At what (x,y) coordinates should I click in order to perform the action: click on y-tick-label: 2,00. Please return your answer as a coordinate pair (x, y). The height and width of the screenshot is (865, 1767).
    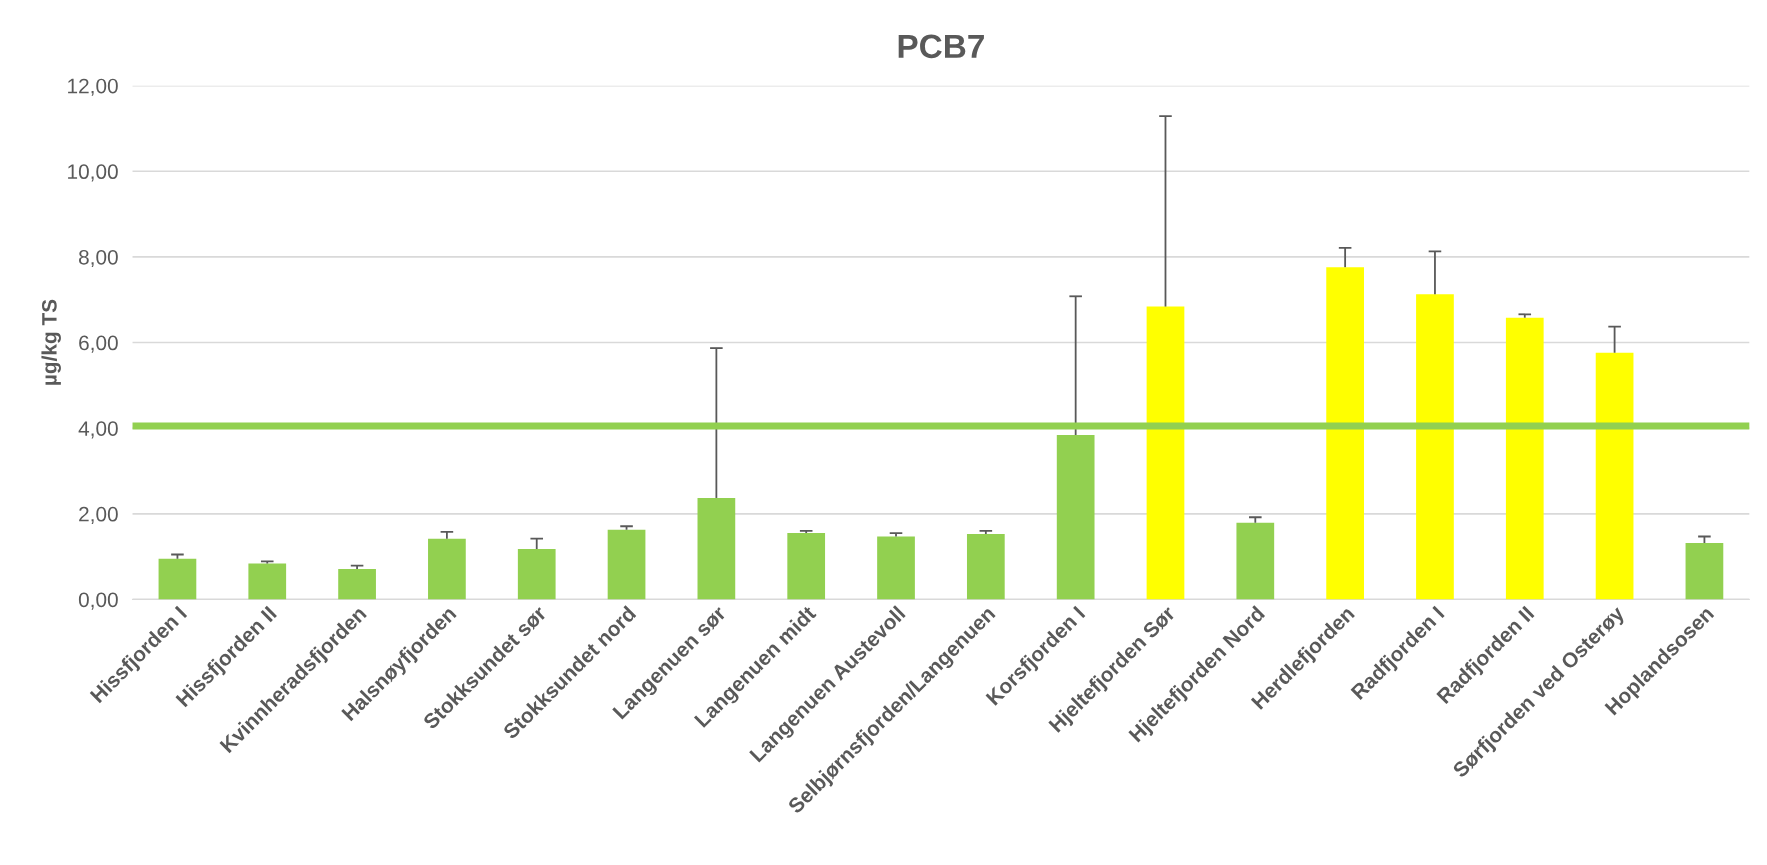
    Looking at the image, I should click on (98, 515).